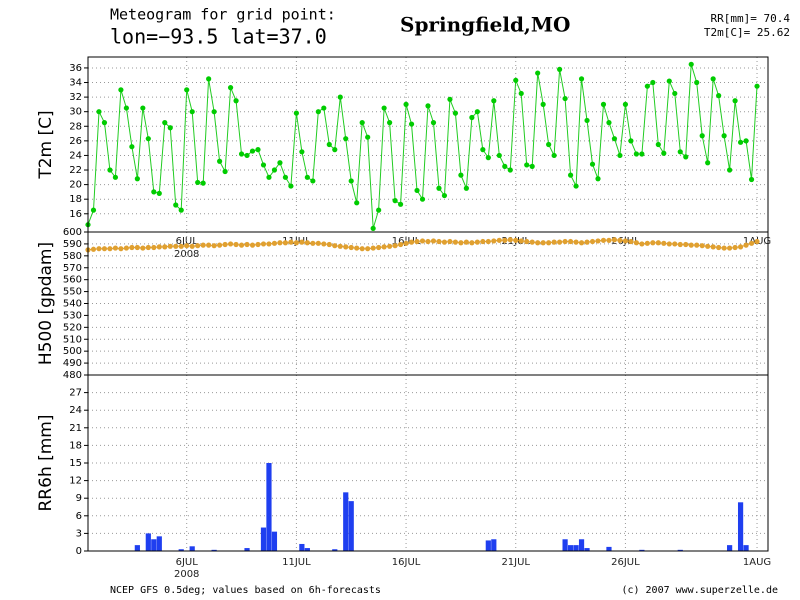 This screenshot has width=800, height=600. What do you see at coordinates (747, 32) in the screenshot?
I see `stat: T2m[C]= 25.62` at bounding box center [747, 32].